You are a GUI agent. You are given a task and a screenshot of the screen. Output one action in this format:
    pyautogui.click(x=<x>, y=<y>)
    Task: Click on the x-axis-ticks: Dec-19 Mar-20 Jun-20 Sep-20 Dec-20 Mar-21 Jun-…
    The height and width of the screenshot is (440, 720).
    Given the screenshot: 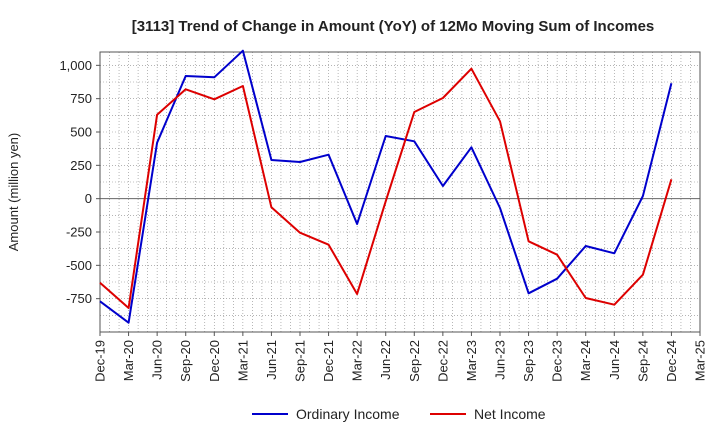 What is the action you would take?
    pyautogui.click(x=400, y=357)
    